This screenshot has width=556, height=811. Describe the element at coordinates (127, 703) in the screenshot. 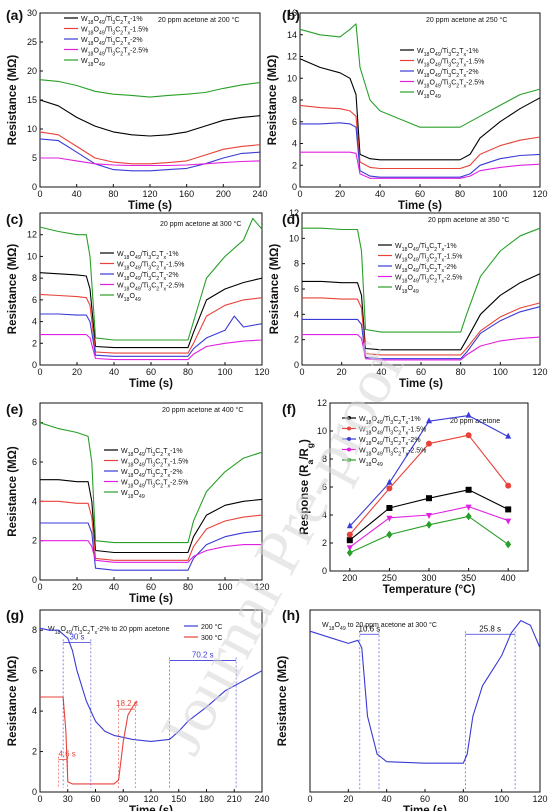

I see `annotation-label: 18.2 s` at that location.